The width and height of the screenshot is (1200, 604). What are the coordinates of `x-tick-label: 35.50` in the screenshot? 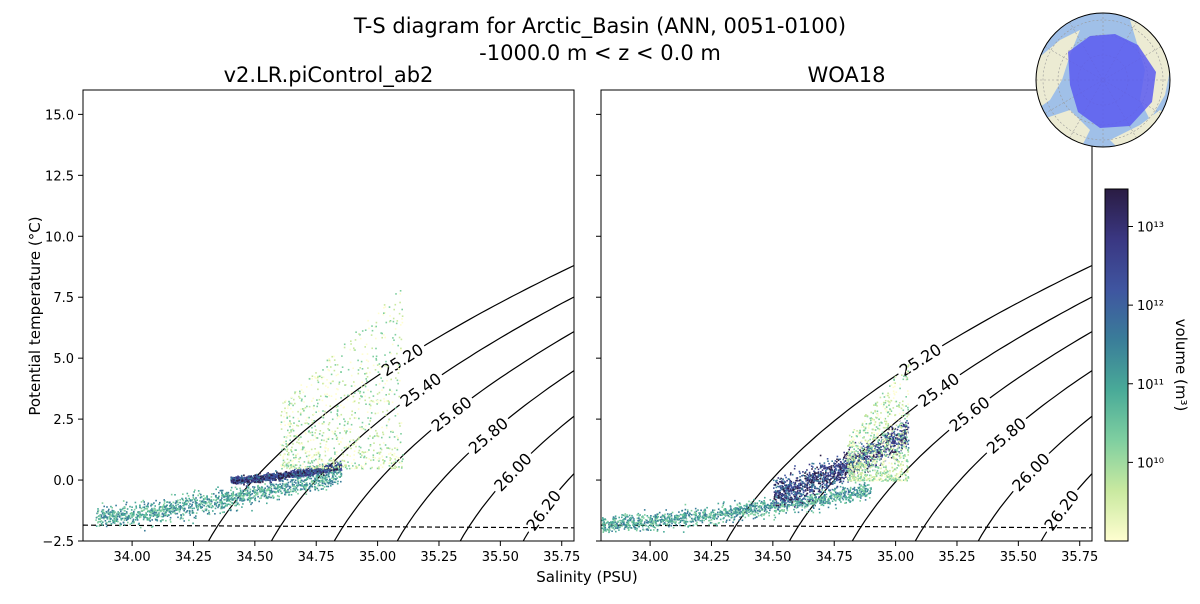 It's located at (500, 557).